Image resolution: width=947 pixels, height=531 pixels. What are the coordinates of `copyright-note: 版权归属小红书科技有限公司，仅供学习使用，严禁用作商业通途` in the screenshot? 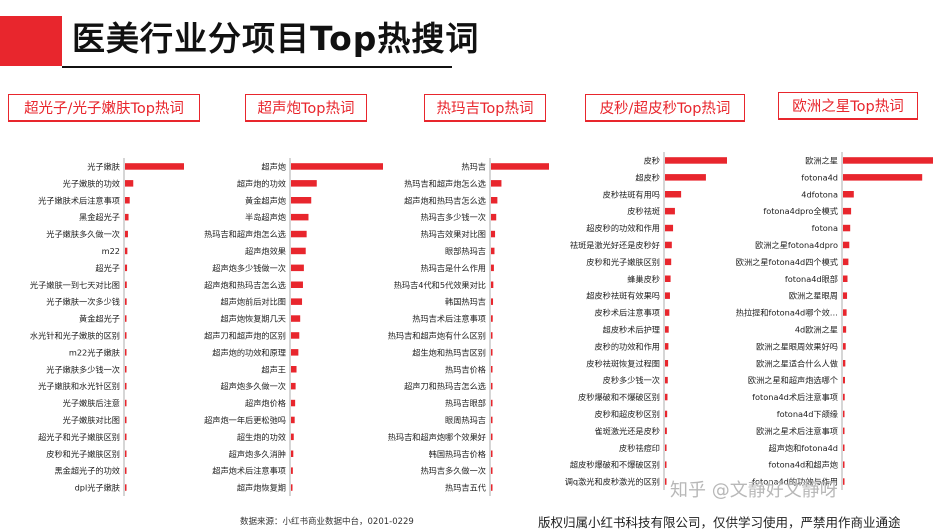 It's located at (719, 522).